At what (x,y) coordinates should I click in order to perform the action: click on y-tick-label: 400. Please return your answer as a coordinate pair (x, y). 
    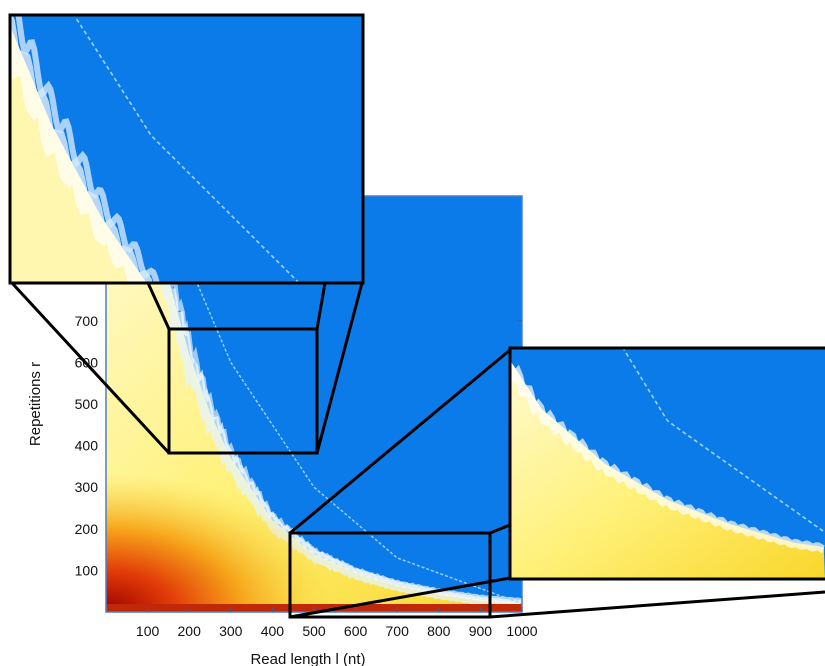
    Looking at the image, I should click on (87, 446).